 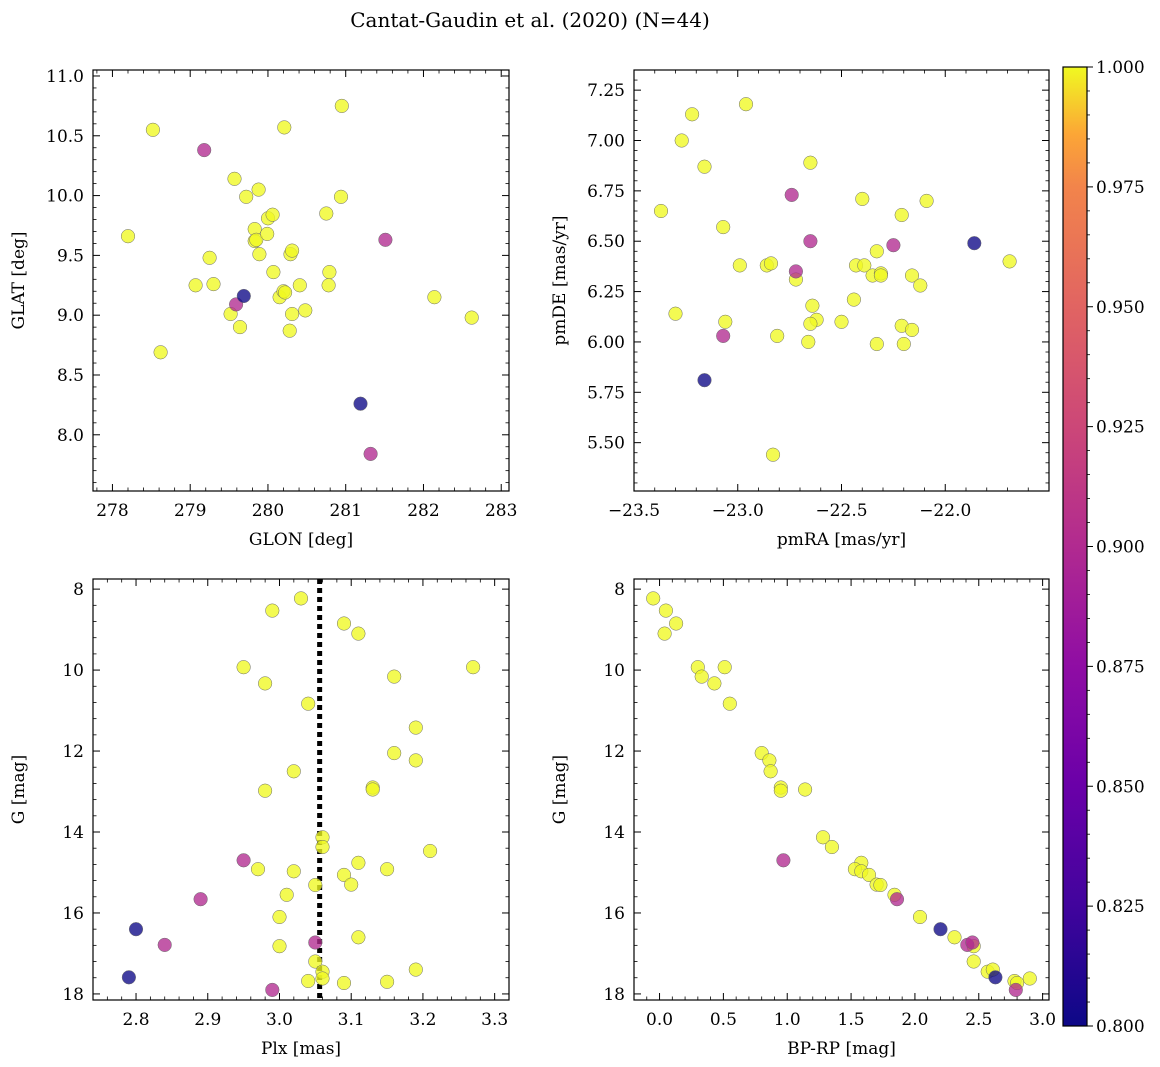 What do you see at coordinates (78, 590) in the screenshot?
I see `y-tick-label: 8` at bounding box center [78, 590].